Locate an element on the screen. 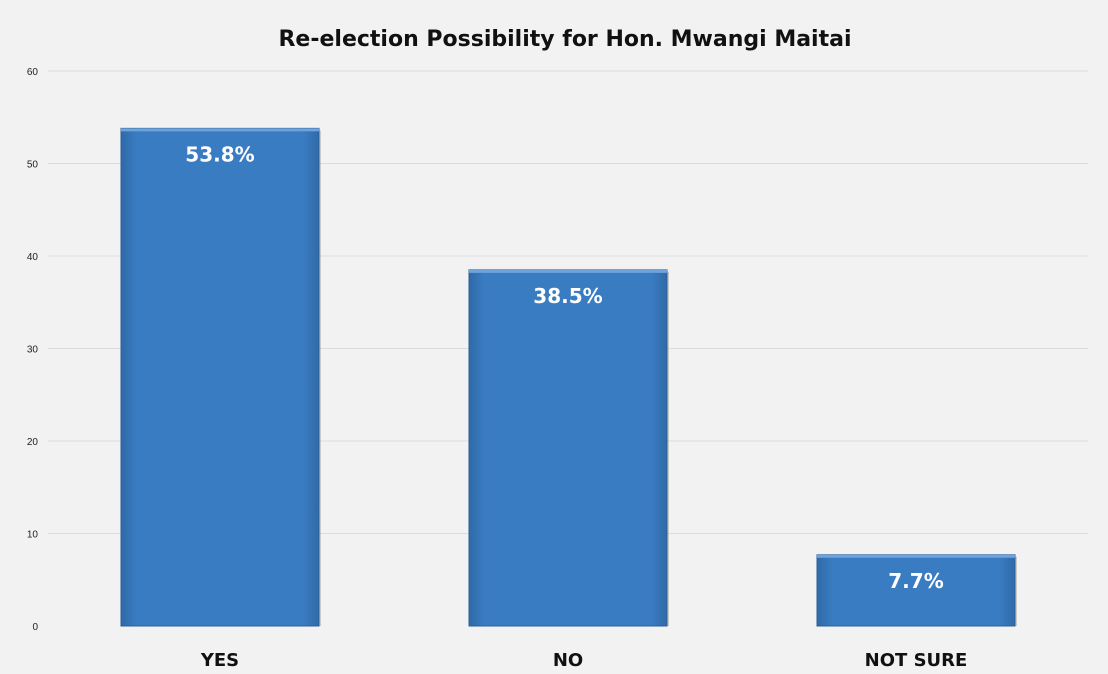 The height and width of the screenshot is (674, 1108). y-axis-ticks: 0 10 20 30 40 50 60 is located at coordinates (33, 350).